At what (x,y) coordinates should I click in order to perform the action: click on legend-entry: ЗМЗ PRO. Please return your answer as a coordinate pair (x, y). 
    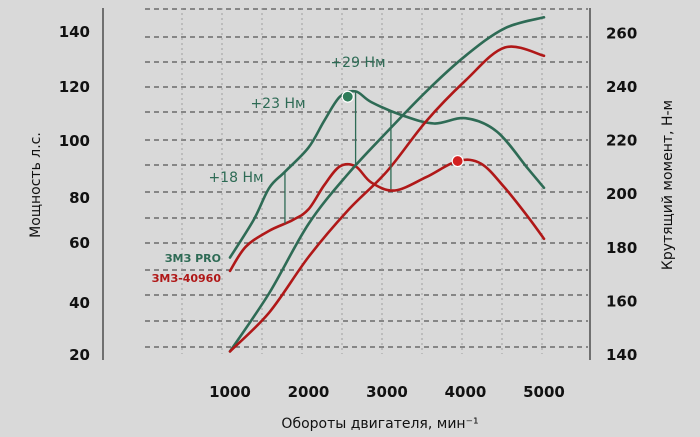
    Looking at the image, I should click on (193, 258).